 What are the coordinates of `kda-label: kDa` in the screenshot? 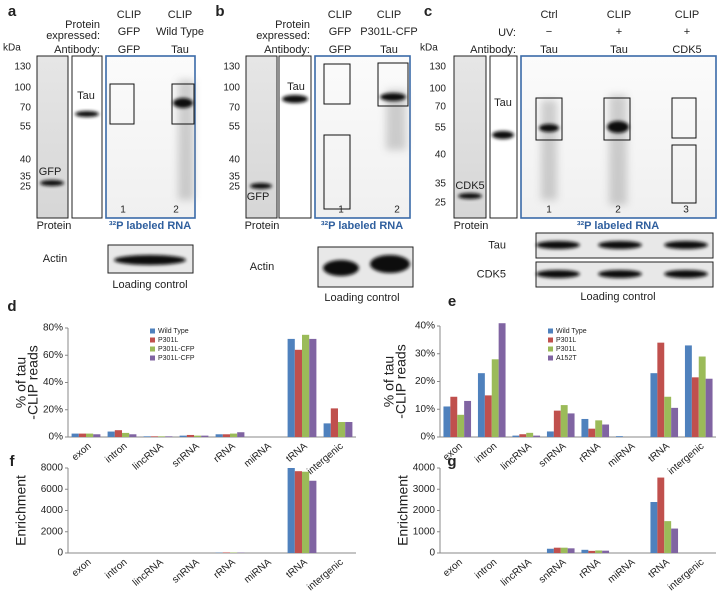 It's located at (12, 48).